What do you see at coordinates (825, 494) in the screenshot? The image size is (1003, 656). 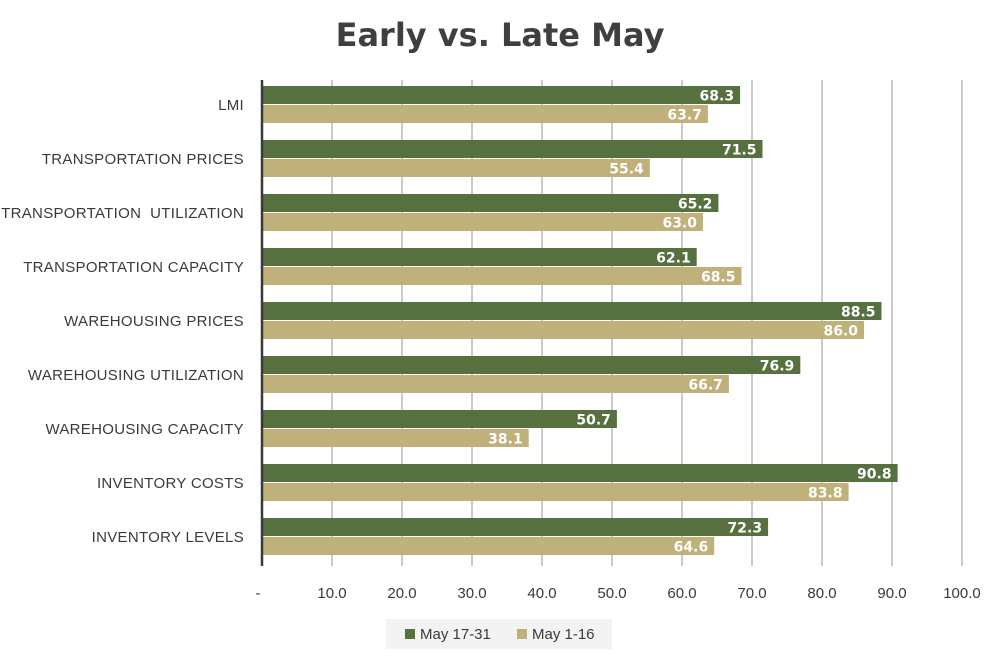 I see `data-label: 83.8` at bounding box center [825, 494].